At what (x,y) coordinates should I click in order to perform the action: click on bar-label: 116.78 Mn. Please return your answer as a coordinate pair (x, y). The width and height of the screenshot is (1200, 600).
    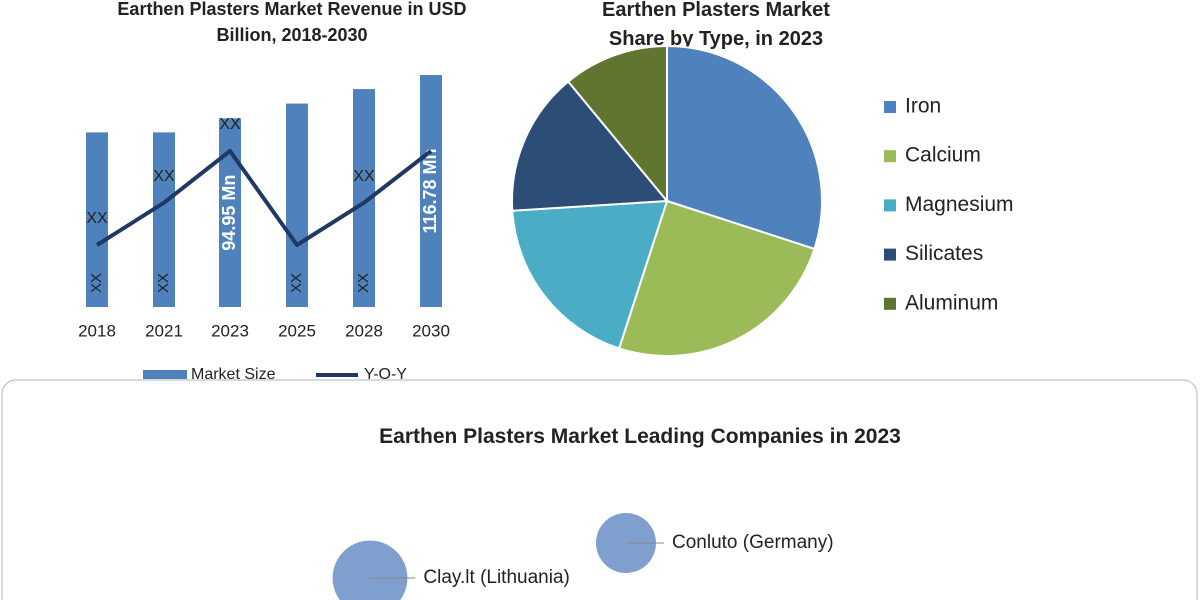
    Looking at the image, I should click on (430, 190).